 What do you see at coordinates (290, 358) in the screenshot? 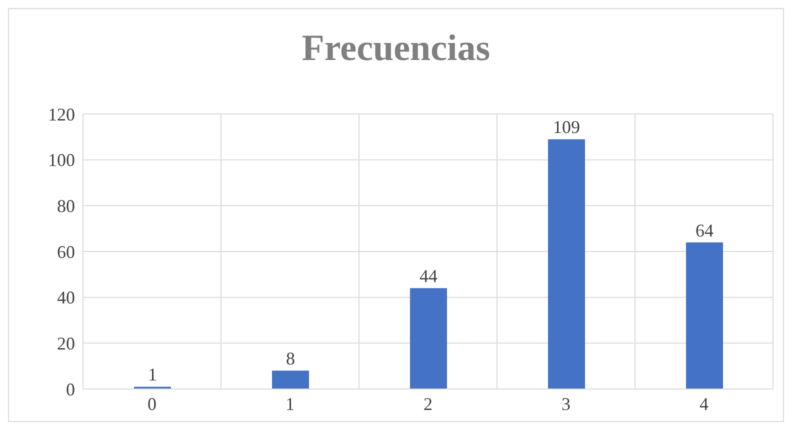
I see `data-label: 8` at bounding box center [290, 358].